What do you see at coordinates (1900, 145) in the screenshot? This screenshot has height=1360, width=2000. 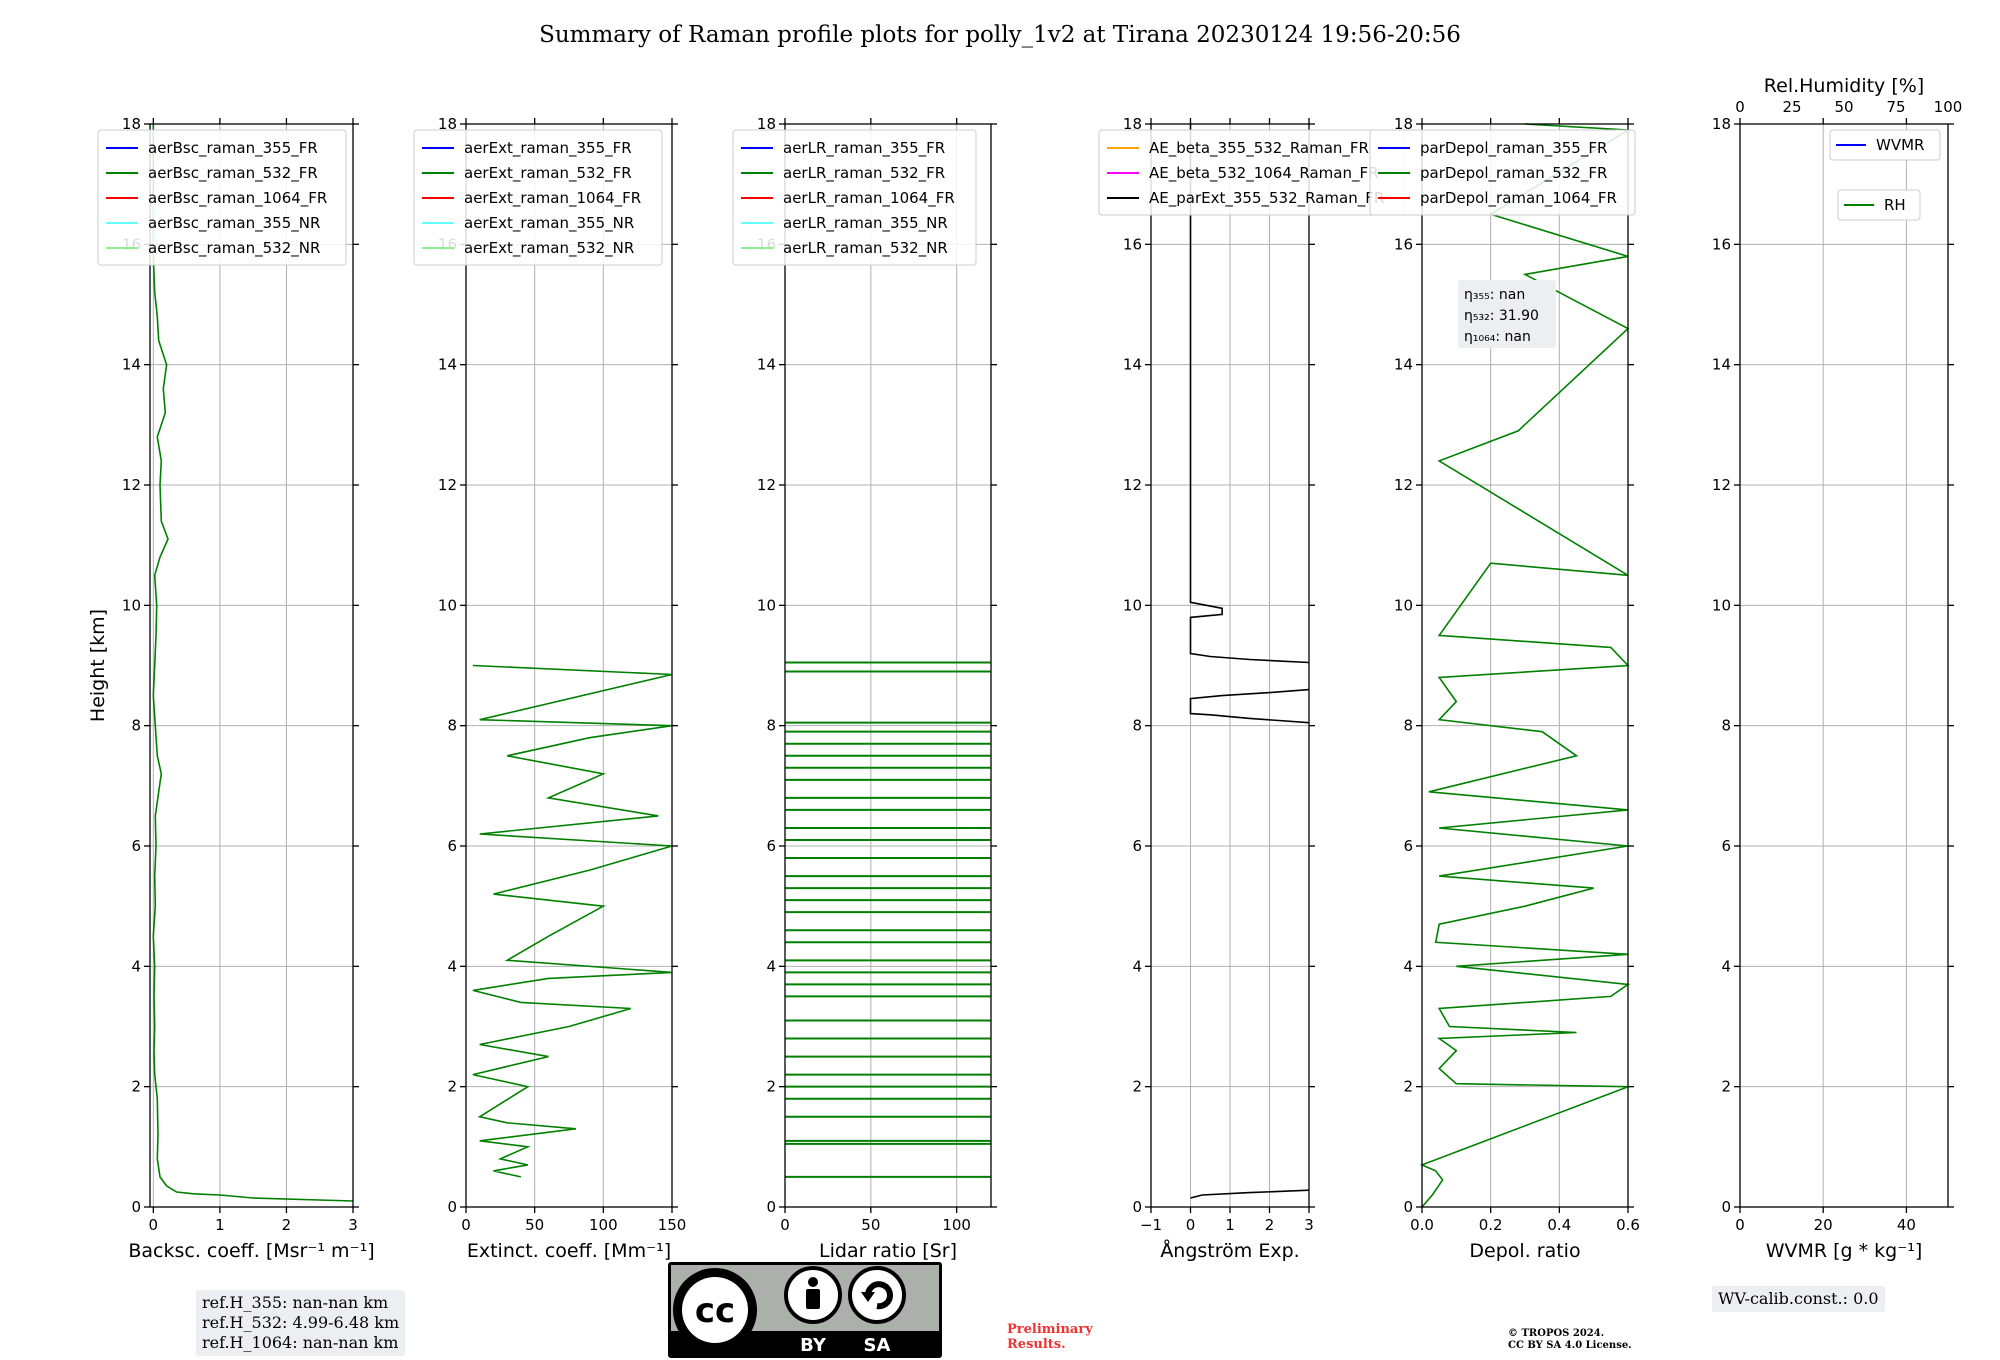 I see `legend-label: WVMR` at bounding box center [1900, 145].